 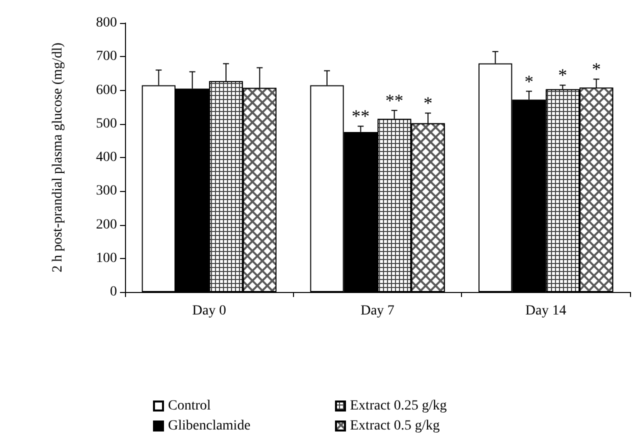 What do you see at coordinates (209, 426) in the screenshot?
I see `legend-label: Glibenclamide` at bounding box center [209, 426].